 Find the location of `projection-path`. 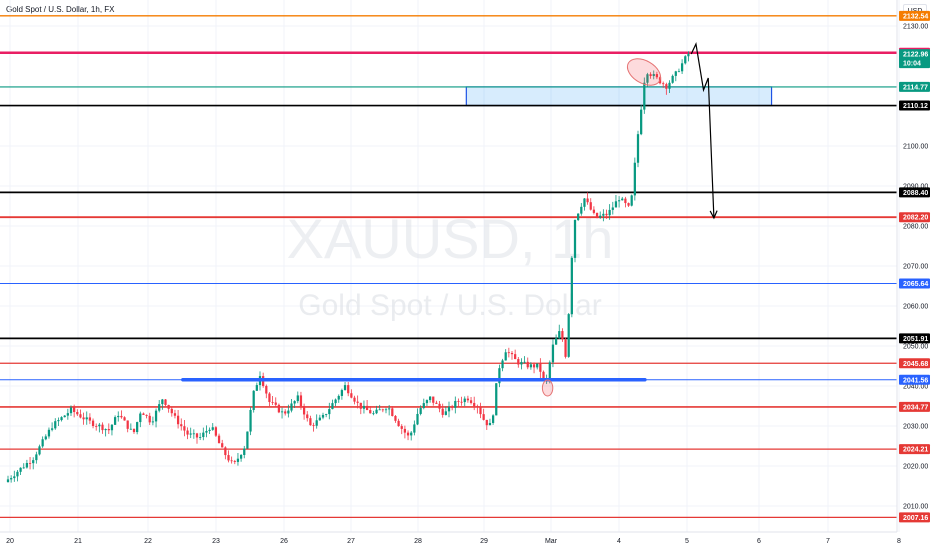

projection-path is located at coordinates (702, 130).